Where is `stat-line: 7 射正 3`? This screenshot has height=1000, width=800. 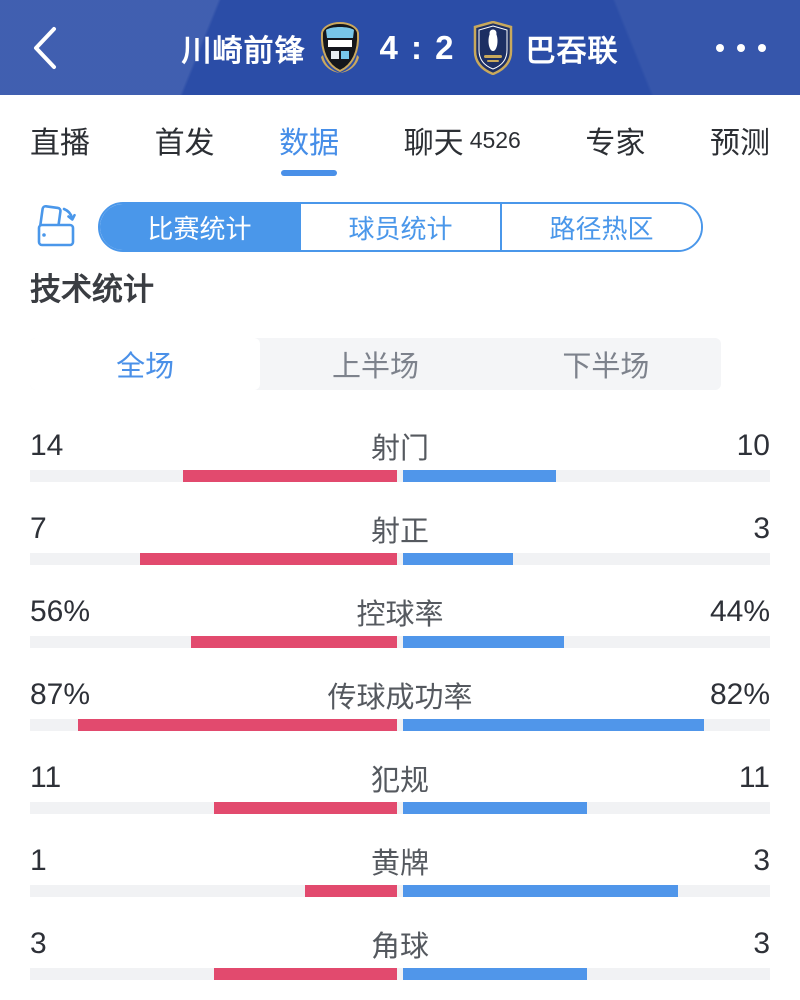
stat-line: 7 射正 3 is located at coordinates (400, 525).